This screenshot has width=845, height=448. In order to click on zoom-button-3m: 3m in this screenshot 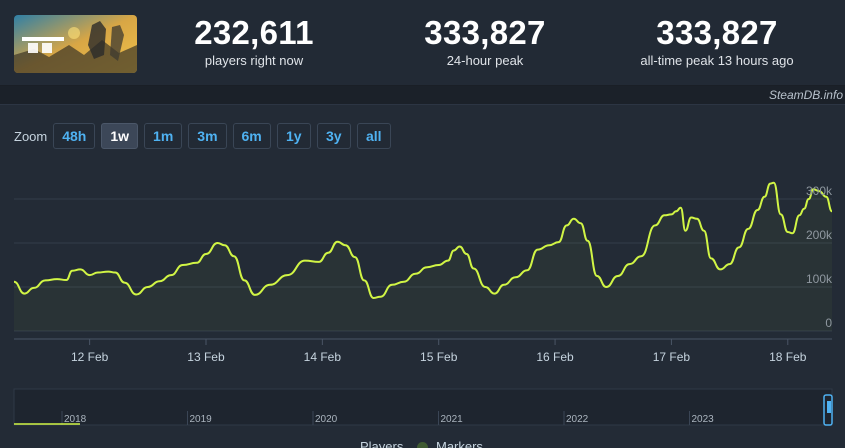, I will do `click(207, 136)`.